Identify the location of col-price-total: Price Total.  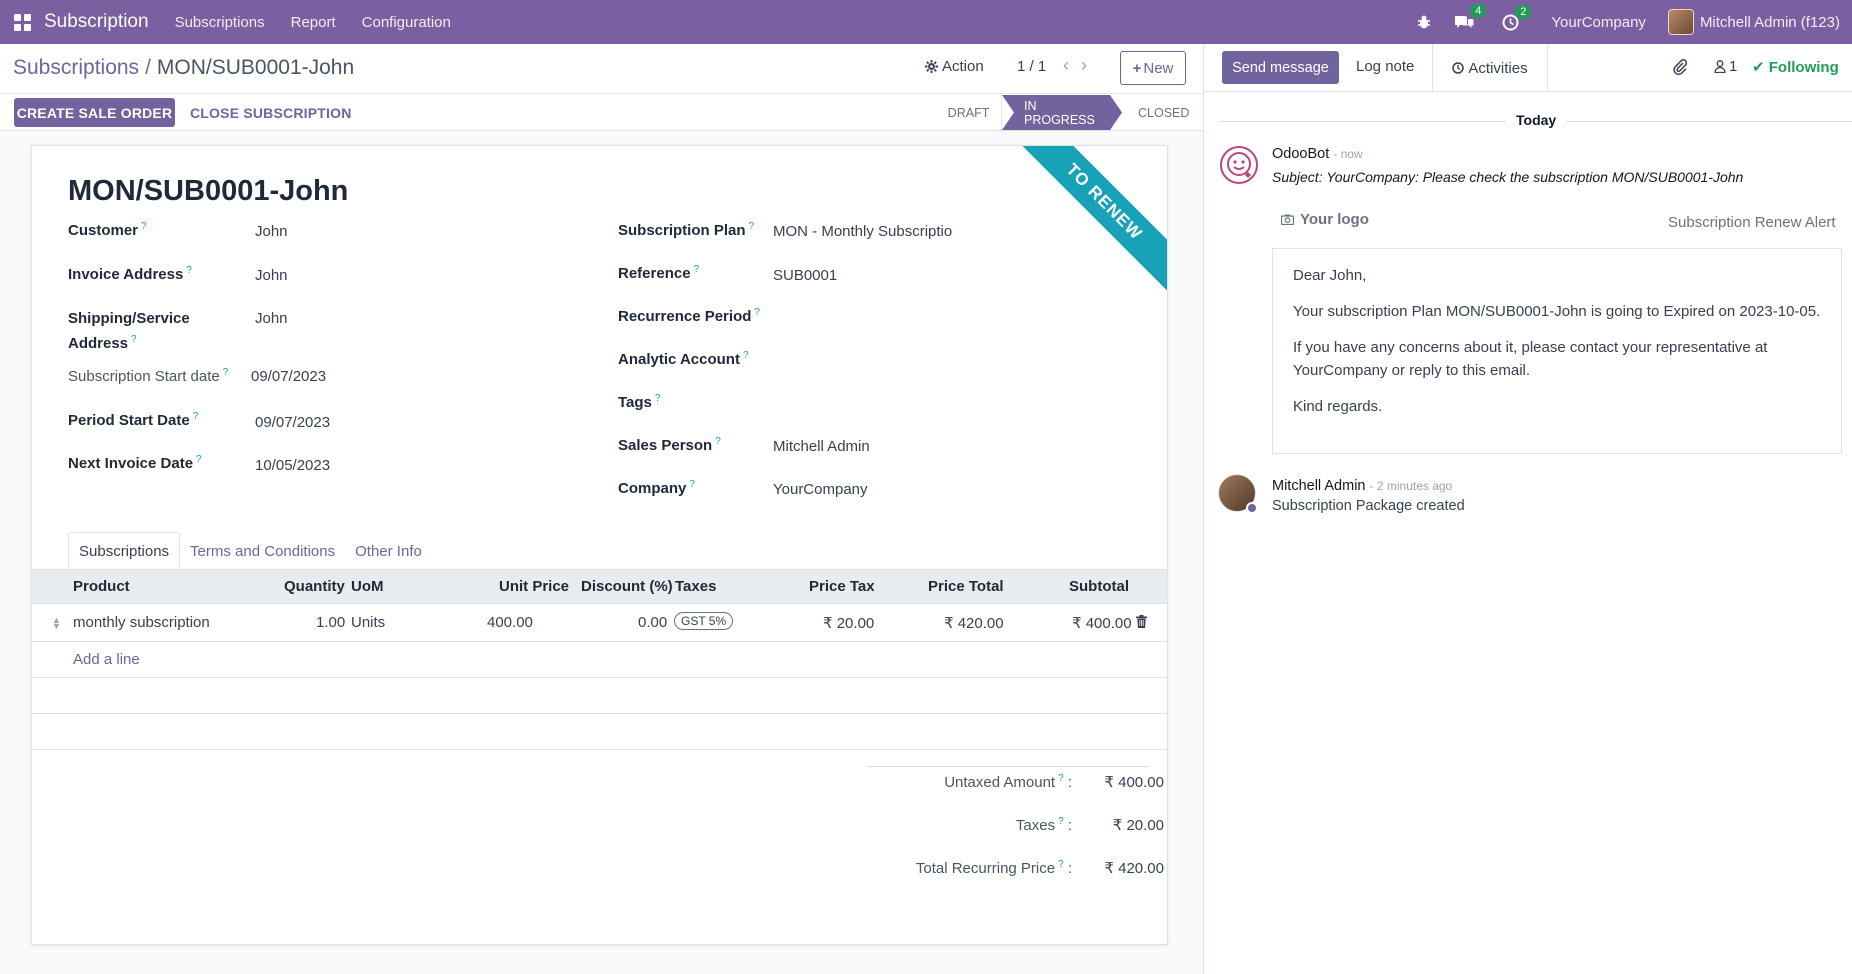
(966, 586).